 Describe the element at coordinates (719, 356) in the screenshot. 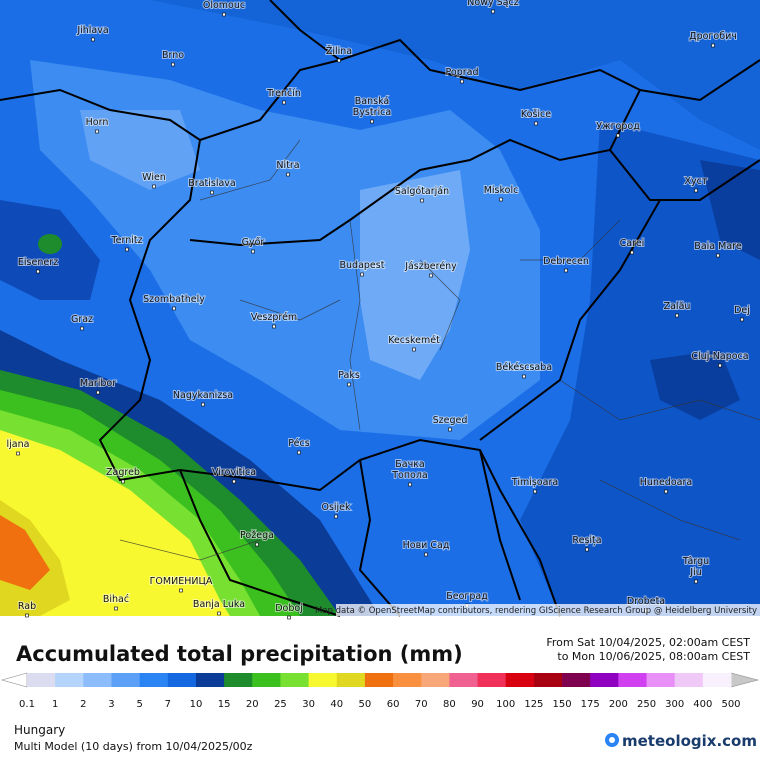

I see `city-label: Cluj-Napoca` at that location.